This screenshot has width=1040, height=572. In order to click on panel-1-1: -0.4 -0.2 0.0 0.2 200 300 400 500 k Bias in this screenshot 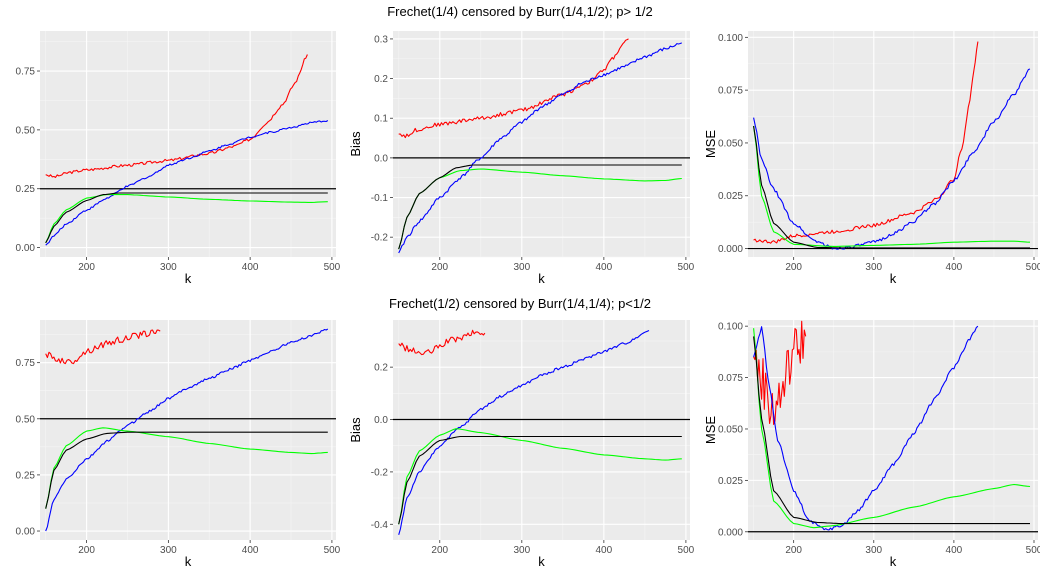, I will do `click(521, 444)`.